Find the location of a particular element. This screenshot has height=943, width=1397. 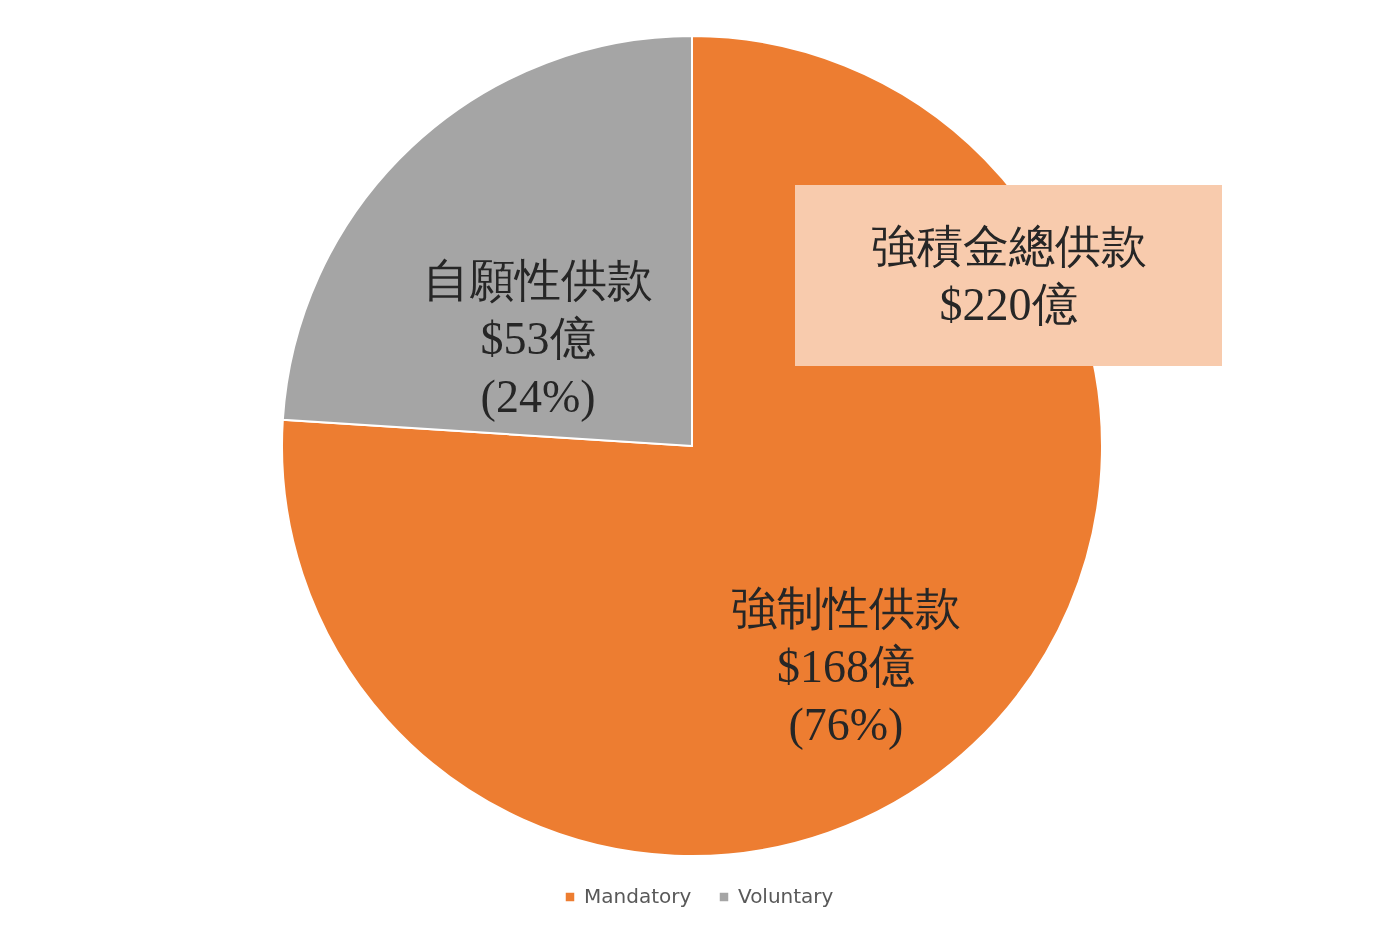

legend-label: Voluntary is located at coordinates (786, 896).